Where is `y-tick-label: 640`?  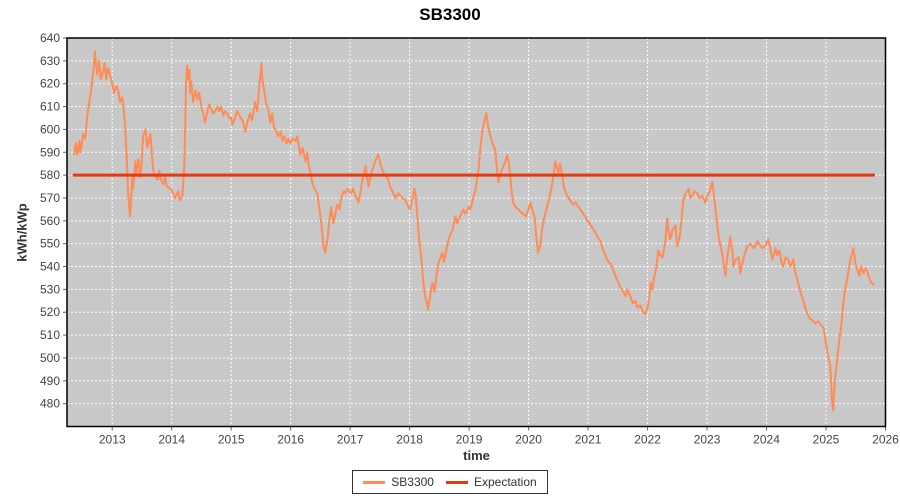
y-tick-label: 640 is located at coordinates (50, 38).